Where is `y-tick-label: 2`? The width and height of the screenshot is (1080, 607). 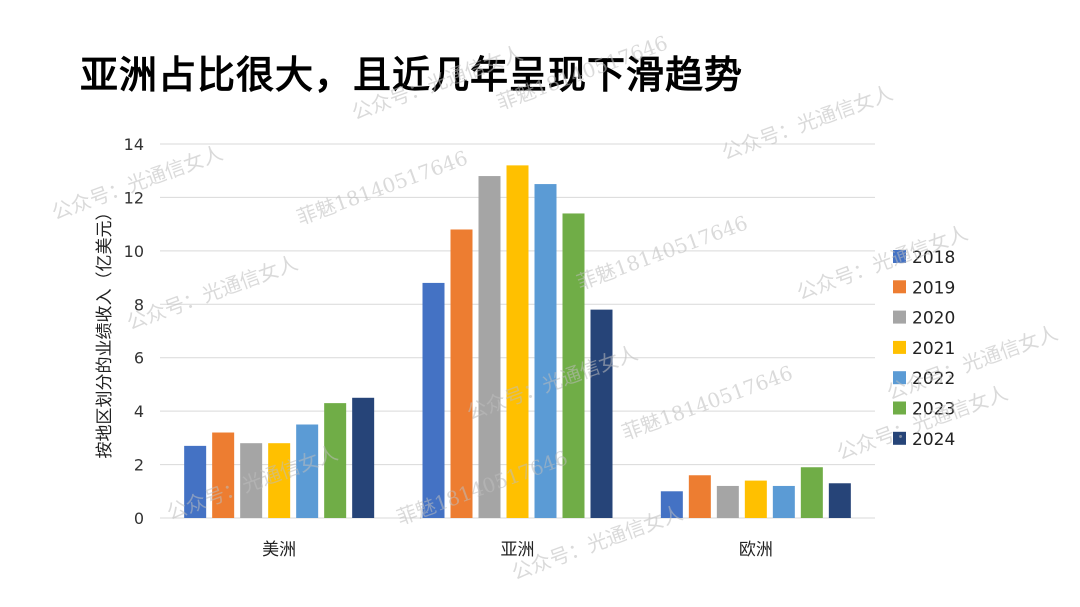 y-tick-label: 2 is located at coordinates (139, 465).